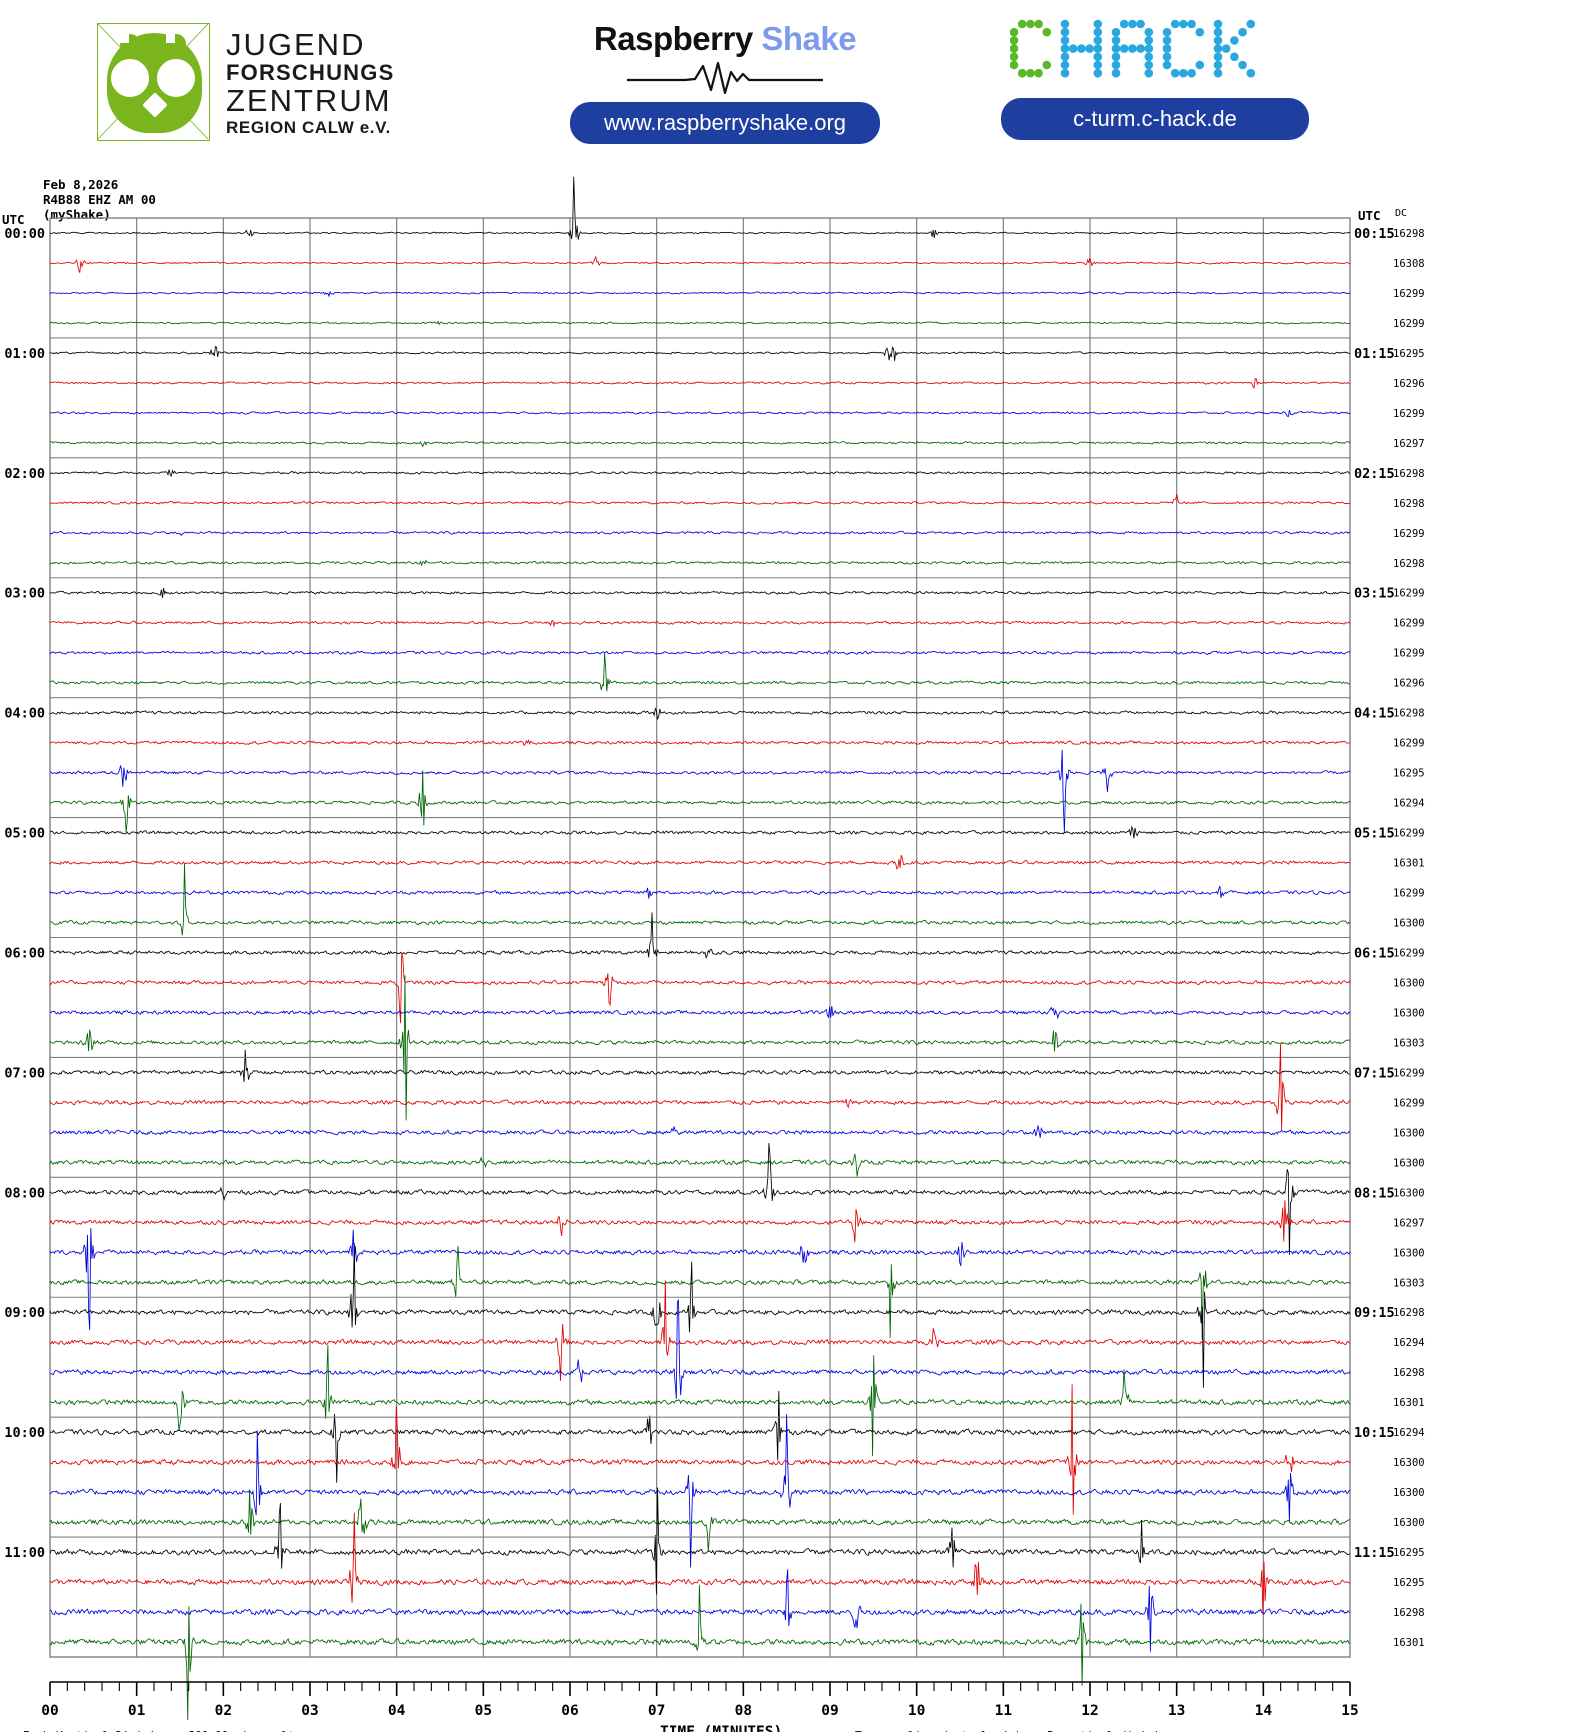 The width and height of the screenshot is (1570, 1732). What do you see at coordinates (1374, 594) in the screenshot?
I see `hour-label-right: 03:15` at bounding box center [1374, 594].